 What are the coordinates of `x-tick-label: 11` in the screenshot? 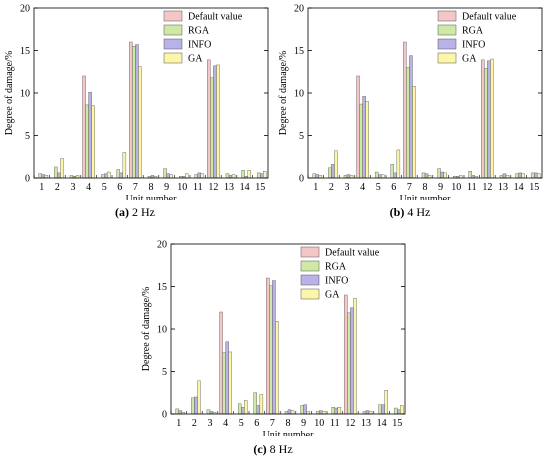 It's located at (198, 187).